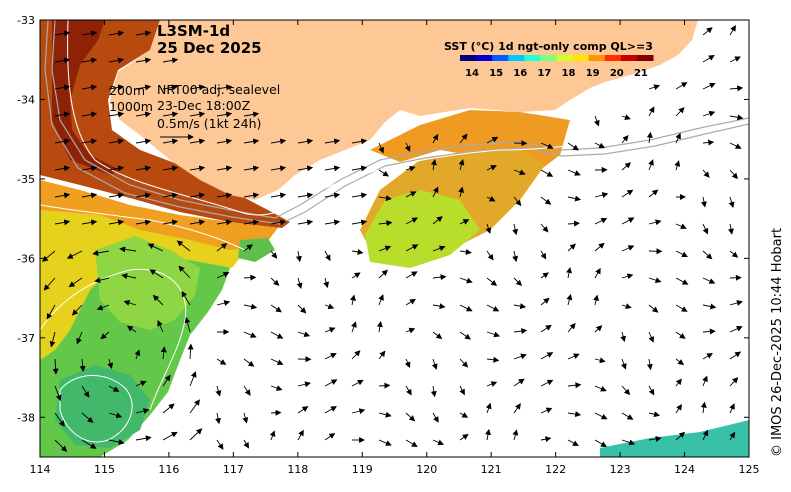 This screenshot has width=791, height=492. Describe the element at coordinates (620, 469) in the screenshot. I see `x-tick-label: 123` at that location.